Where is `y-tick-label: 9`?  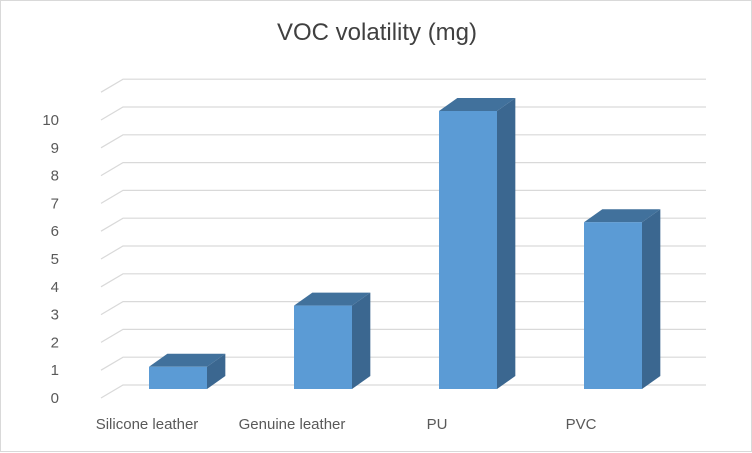 y-tick-label: 9 is located at coordinates (55, 148).